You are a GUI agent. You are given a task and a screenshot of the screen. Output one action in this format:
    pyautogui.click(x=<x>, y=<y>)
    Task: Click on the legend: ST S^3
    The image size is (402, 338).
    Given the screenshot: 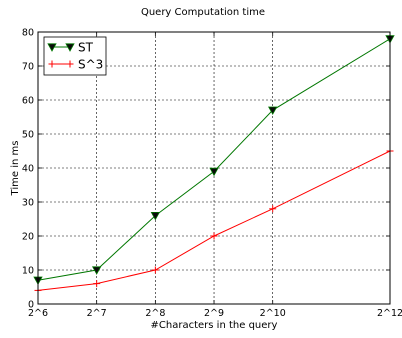 What is the action you would take?
    pyautogui.click(x=75, y=56)
    